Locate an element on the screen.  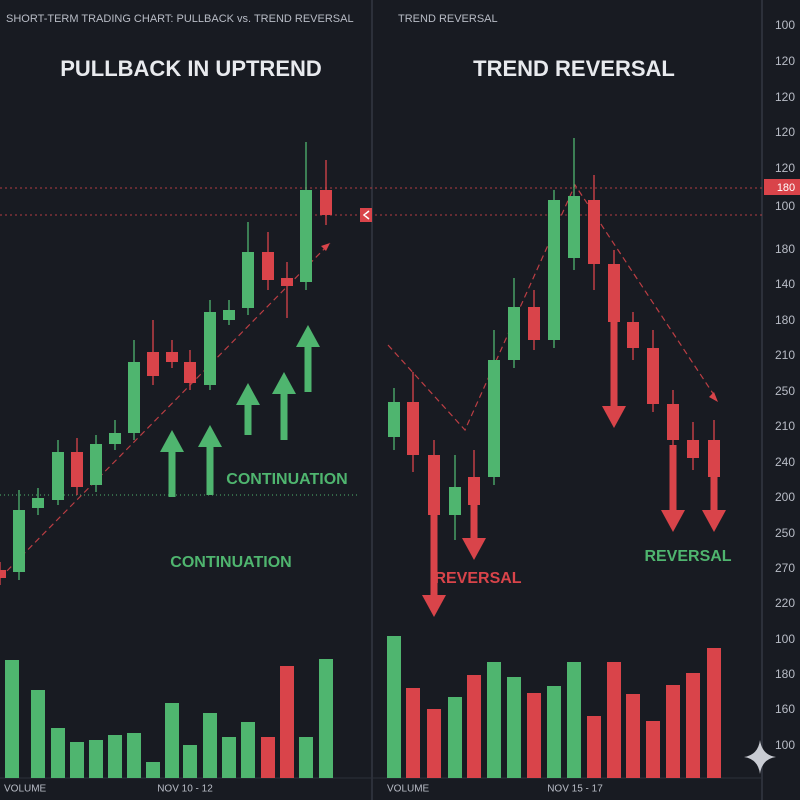
footer-label: NOV 10 - 12 is located at coordinates (185, 789).